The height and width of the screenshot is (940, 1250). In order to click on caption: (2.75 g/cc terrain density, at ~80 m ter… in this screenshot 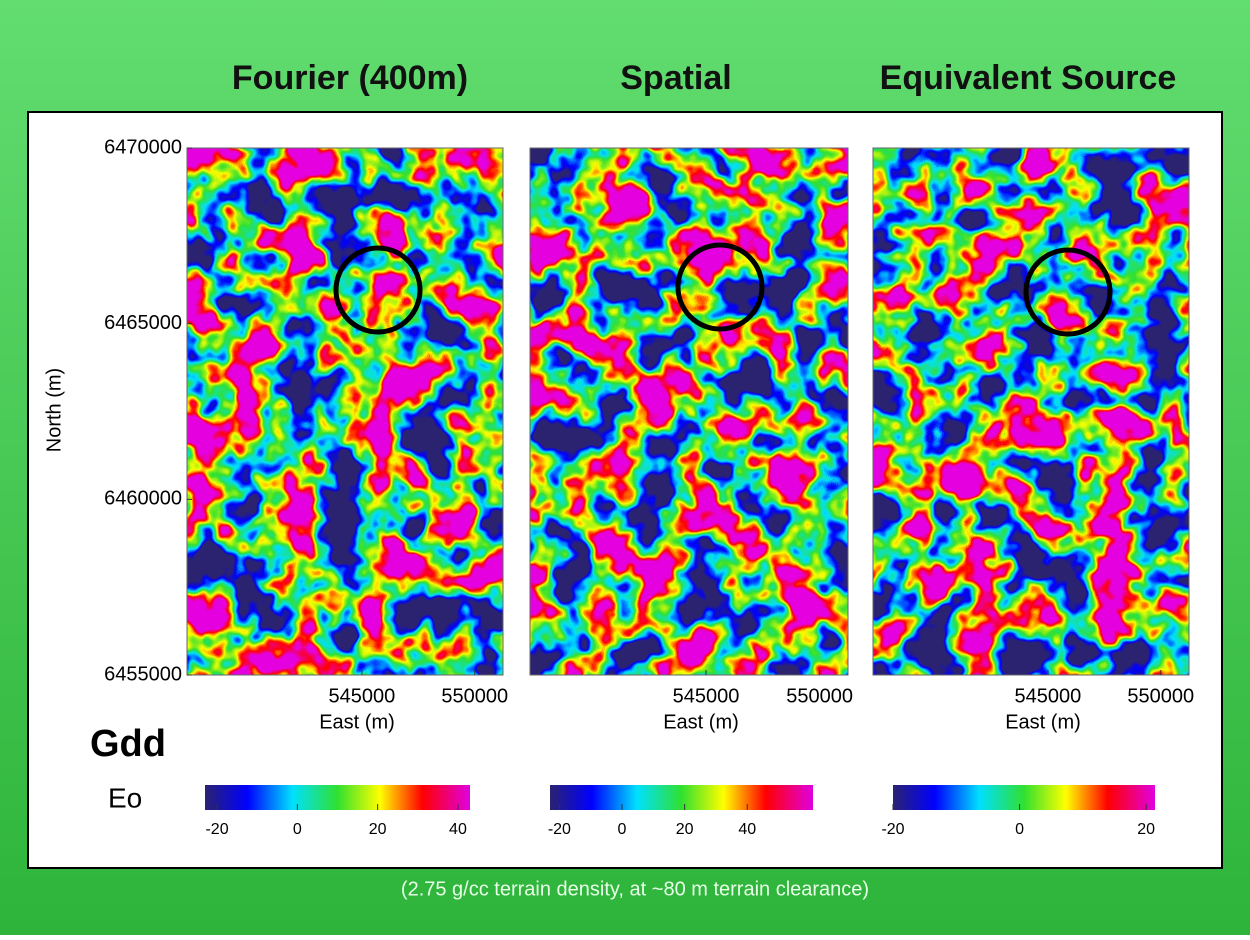, I will do `click(635, 889)`.